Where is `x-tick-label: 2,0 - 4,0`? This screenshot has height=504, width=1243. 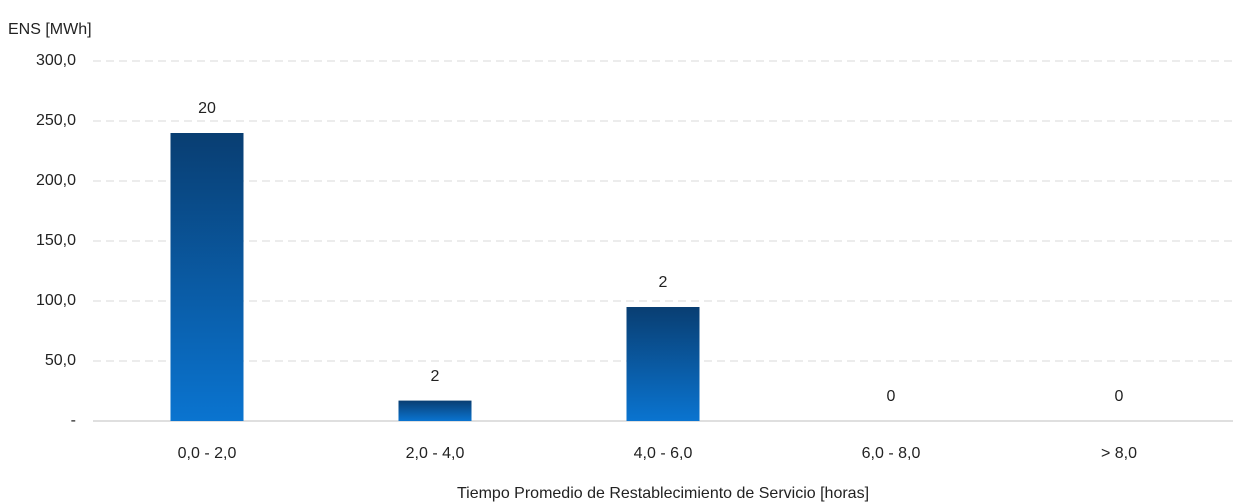
x-tick-label: 2,0 - 4,0 is located at coordinates (435, 453).